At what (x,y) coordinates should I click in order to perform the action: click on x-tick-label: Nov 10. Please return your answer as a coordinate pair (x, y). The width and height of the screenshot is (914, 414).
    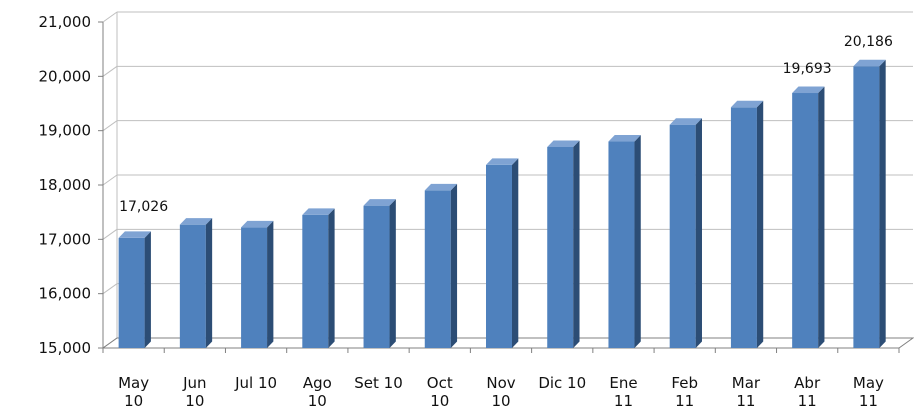
    Looking at the image, I should click on (500, 392).